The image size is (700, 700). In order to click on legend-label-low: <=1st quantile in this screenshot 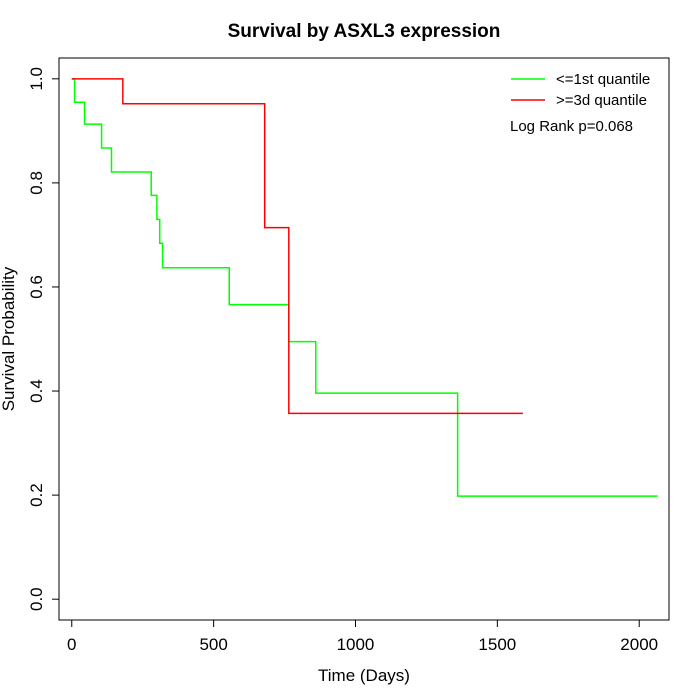, I will do `click(603, 79)`.